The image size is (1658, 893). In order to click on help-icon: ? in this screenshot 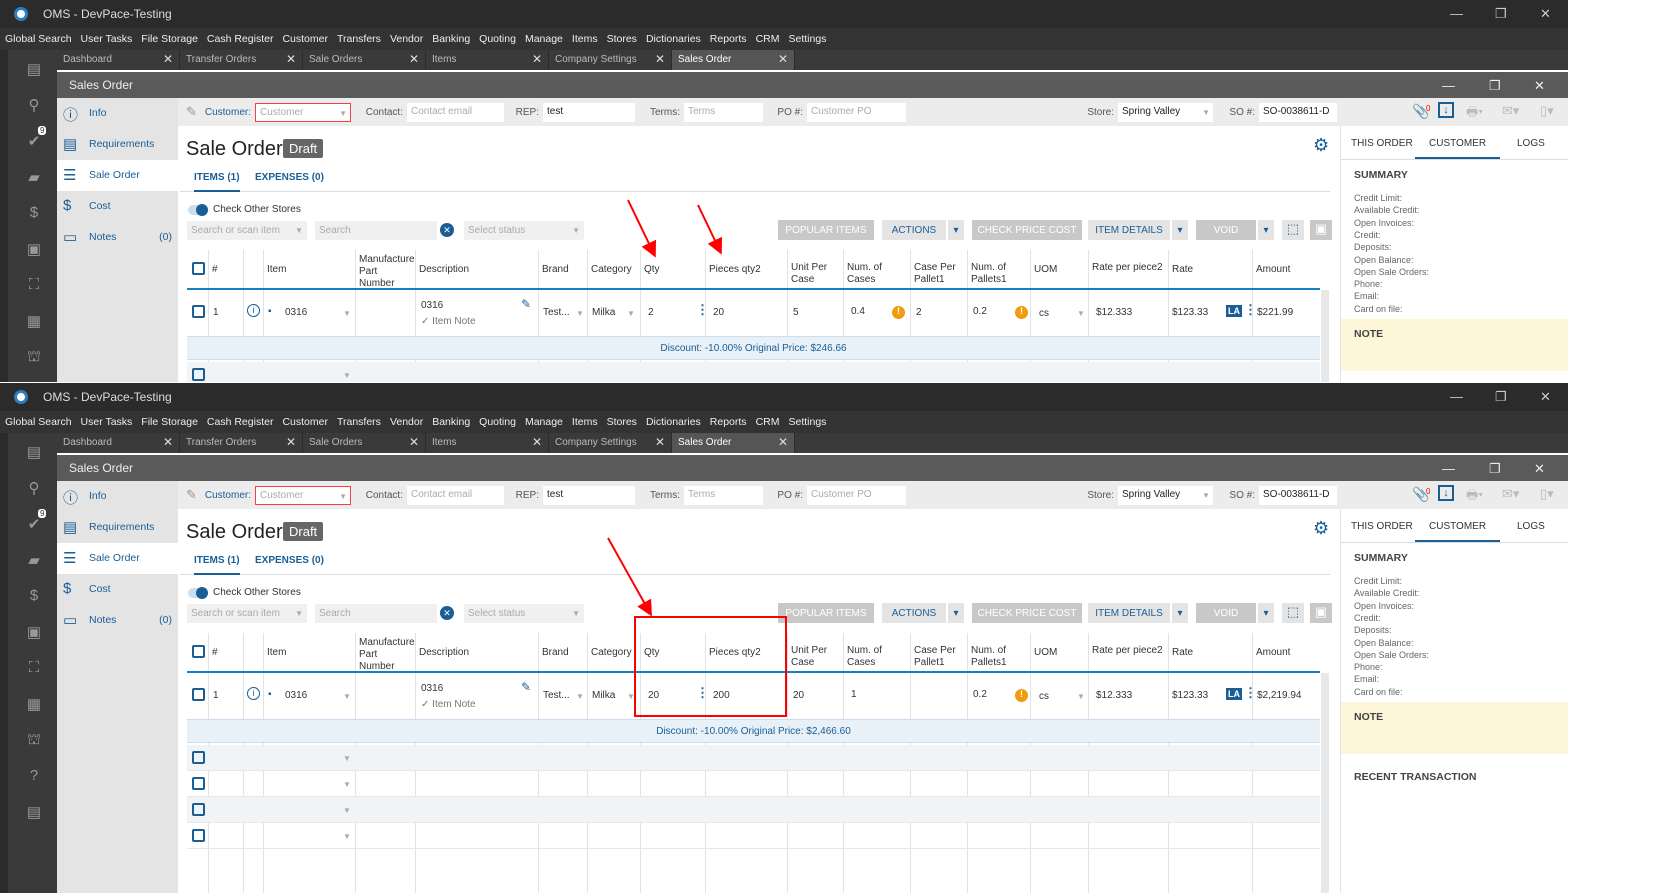, I will do `click(34, 775)`.